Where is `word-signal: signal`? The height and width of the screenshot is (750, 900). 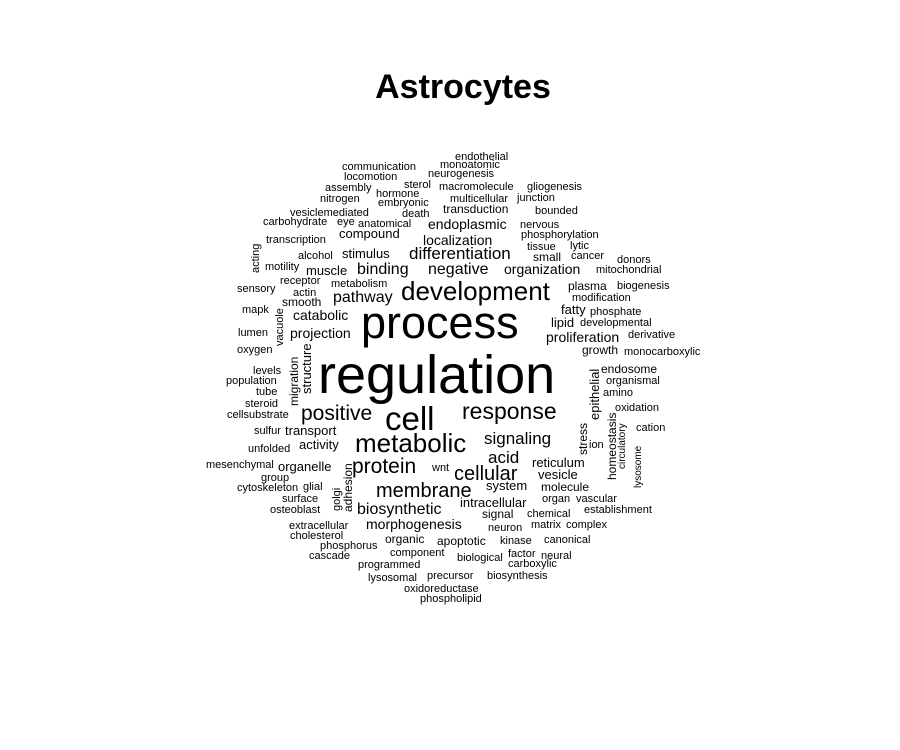 word-signal: signal is located at coordinates (497, 514).